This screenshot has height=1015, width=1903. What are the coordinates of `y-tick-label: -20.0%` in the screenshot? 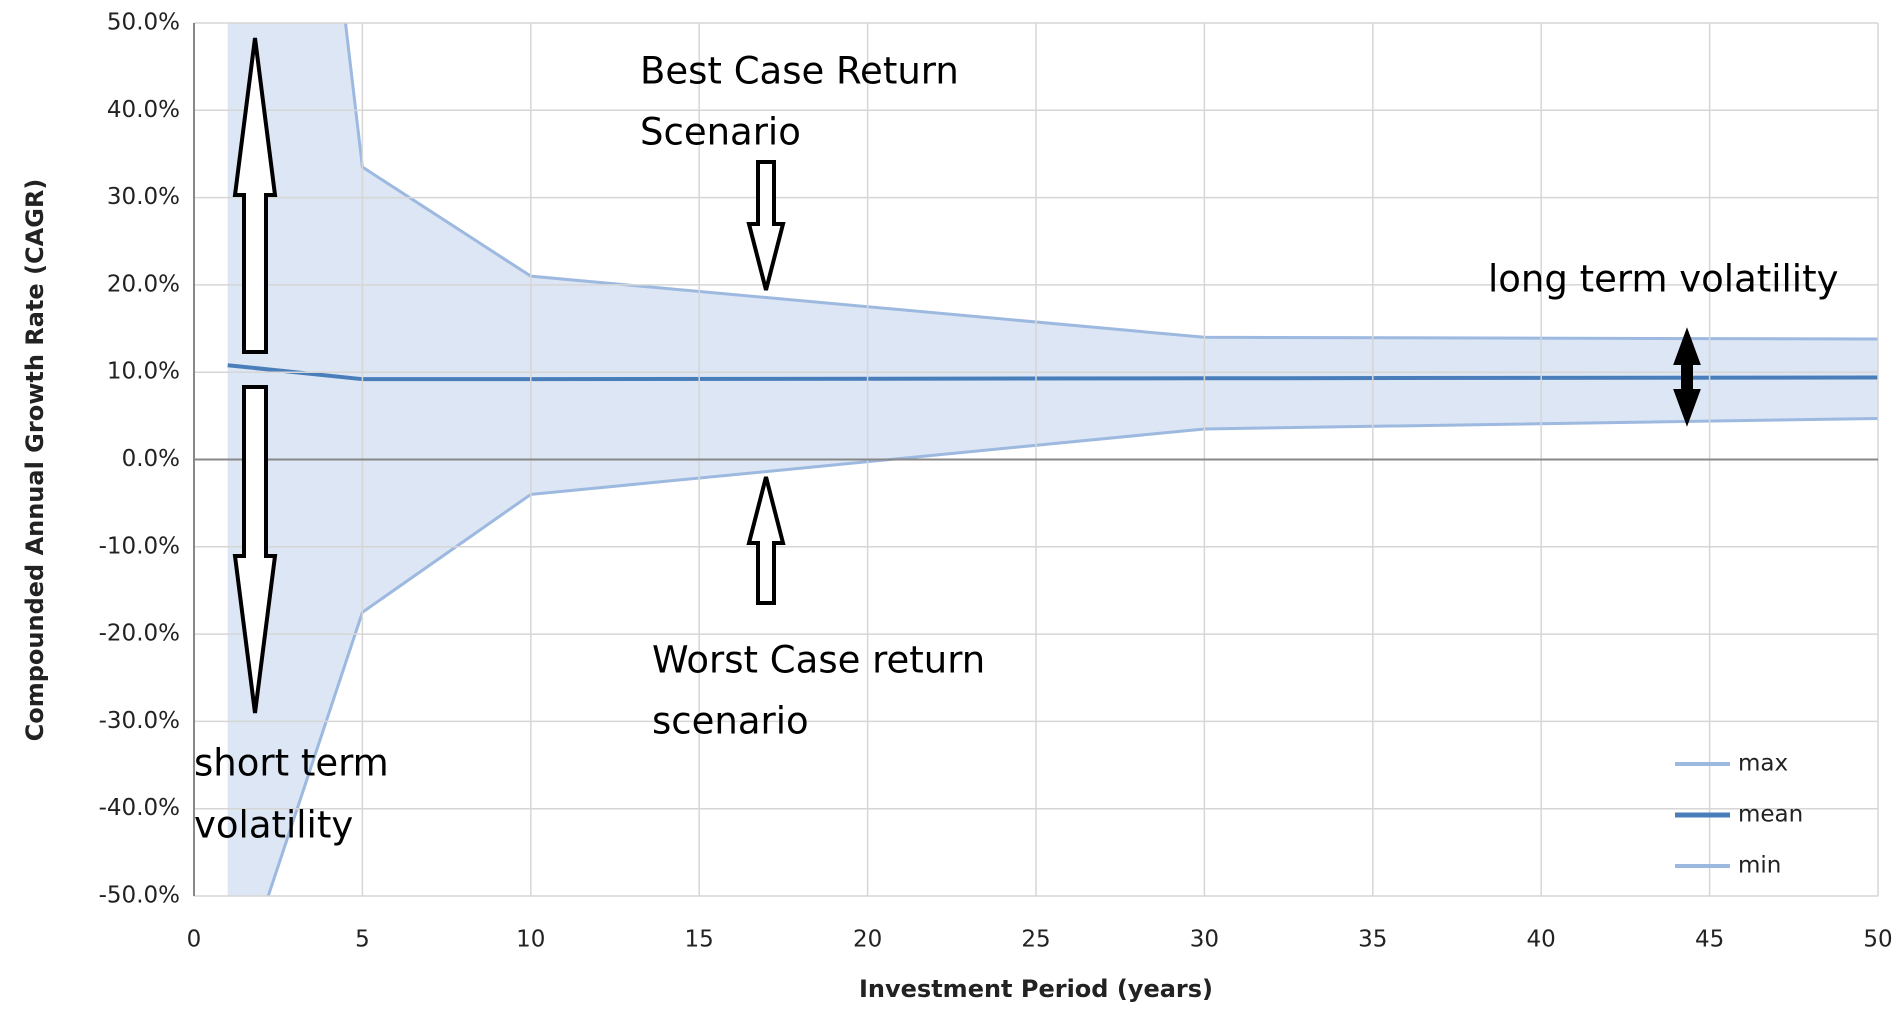 It's located at (139, 634).